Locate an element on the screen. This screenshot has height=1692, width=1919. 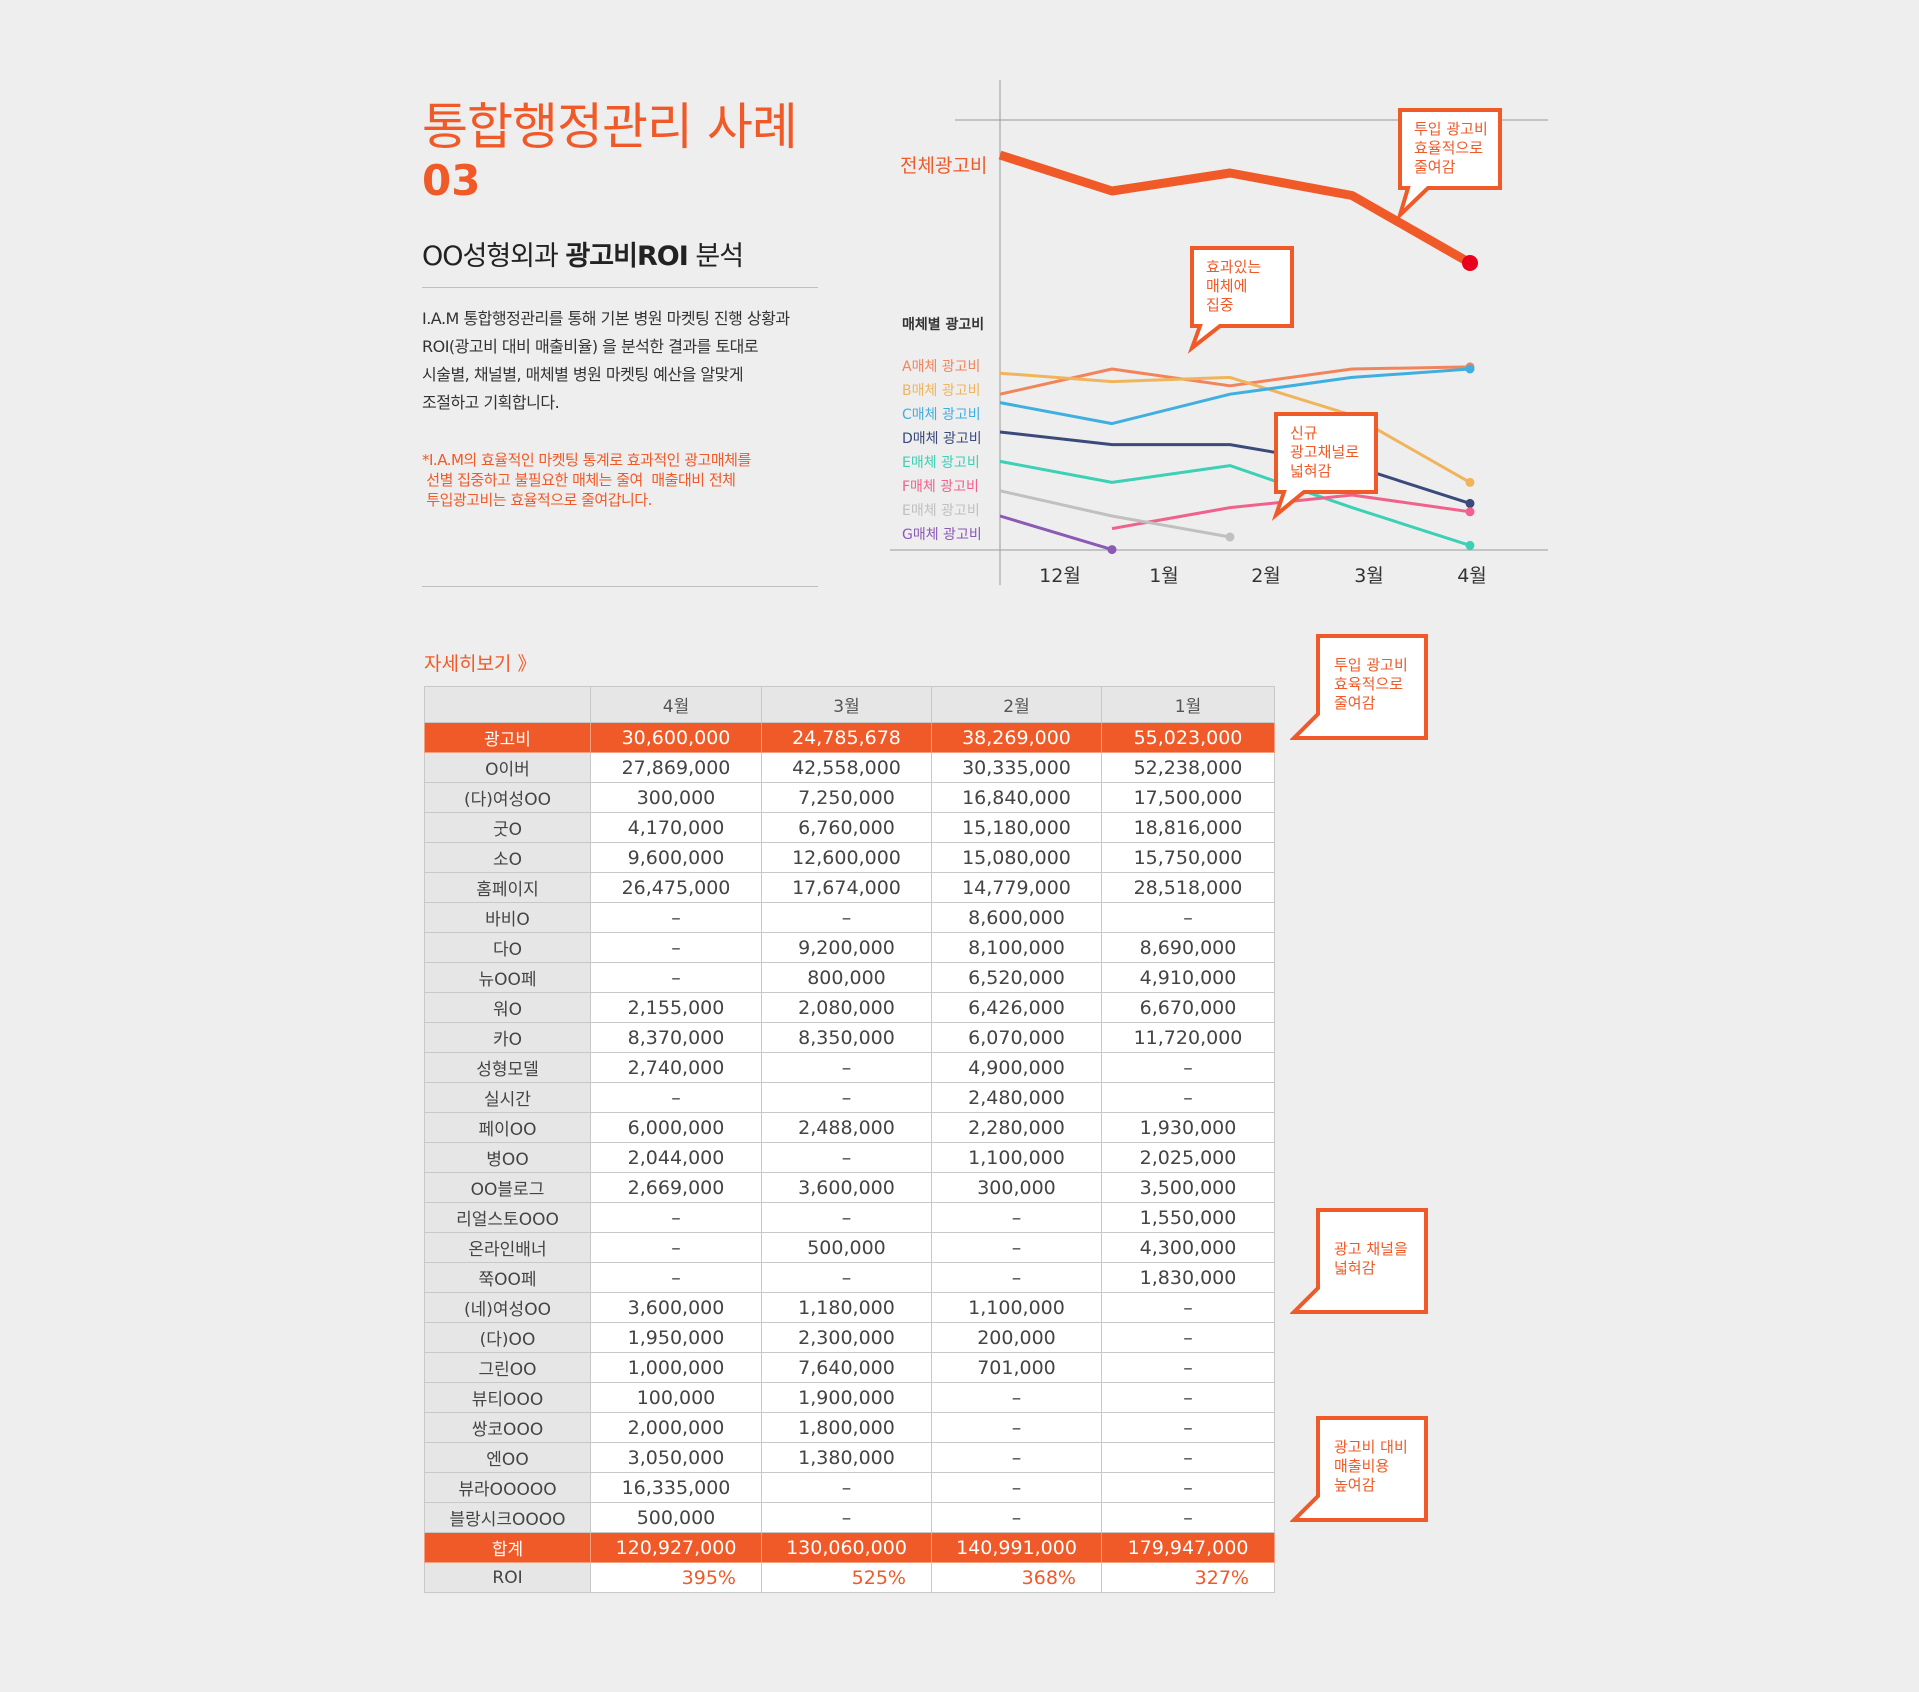
table-cell: 3,050,000 is located at coordinates (676, 1457).